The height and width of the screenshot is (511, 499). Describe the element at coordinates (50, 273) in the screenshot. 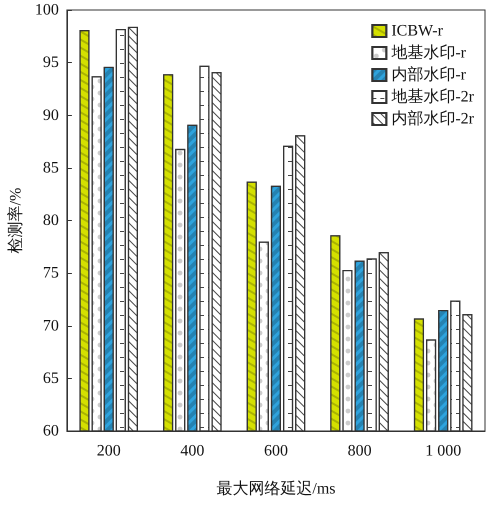

I see `y-tick-label: 75` at that location.